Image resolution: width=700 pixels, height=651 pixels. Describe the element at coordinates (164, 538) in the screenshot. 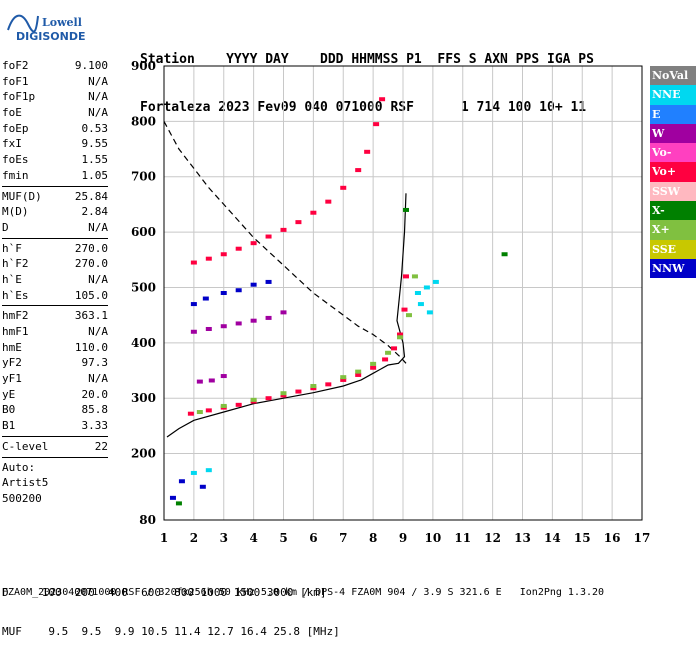

I see `x-tick-label: 1` at that location.